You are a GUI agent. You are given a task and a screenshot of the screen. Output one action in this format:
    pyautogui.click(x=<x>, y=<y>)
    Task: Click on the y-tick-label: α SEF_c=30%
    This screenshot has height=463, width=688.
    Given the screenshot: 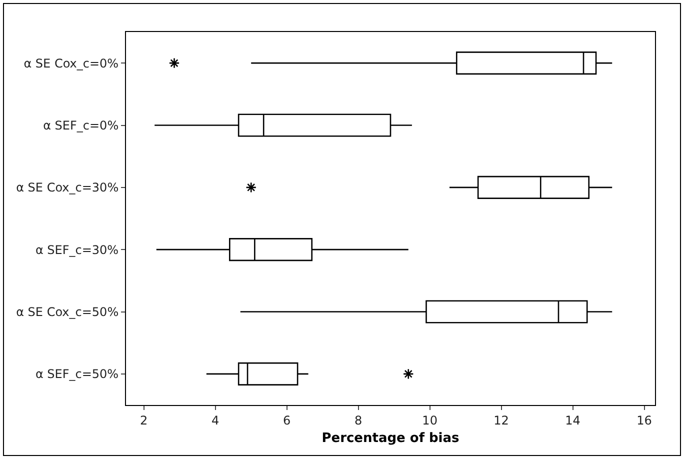 What is the action you would take?
    pyautogui.click(x=77, y=249)
    